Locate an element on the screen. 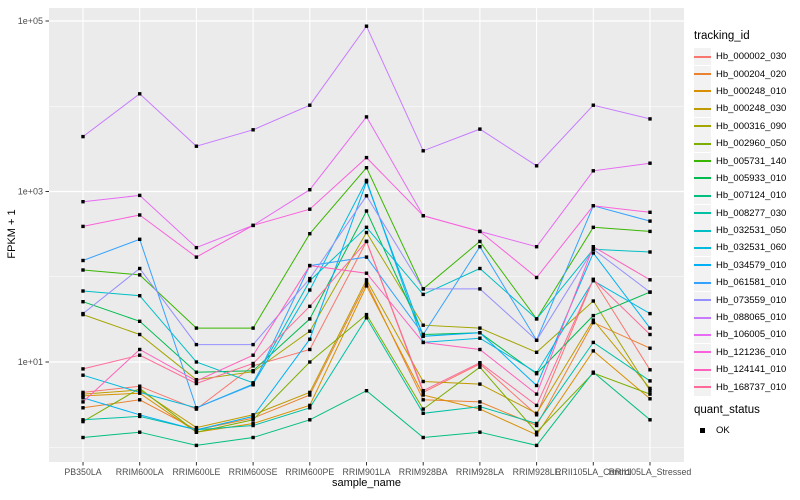 The width and height of the screenshot is (800, 500). legend-label: Hb_000248_030 is located at coordinates (751, 109).